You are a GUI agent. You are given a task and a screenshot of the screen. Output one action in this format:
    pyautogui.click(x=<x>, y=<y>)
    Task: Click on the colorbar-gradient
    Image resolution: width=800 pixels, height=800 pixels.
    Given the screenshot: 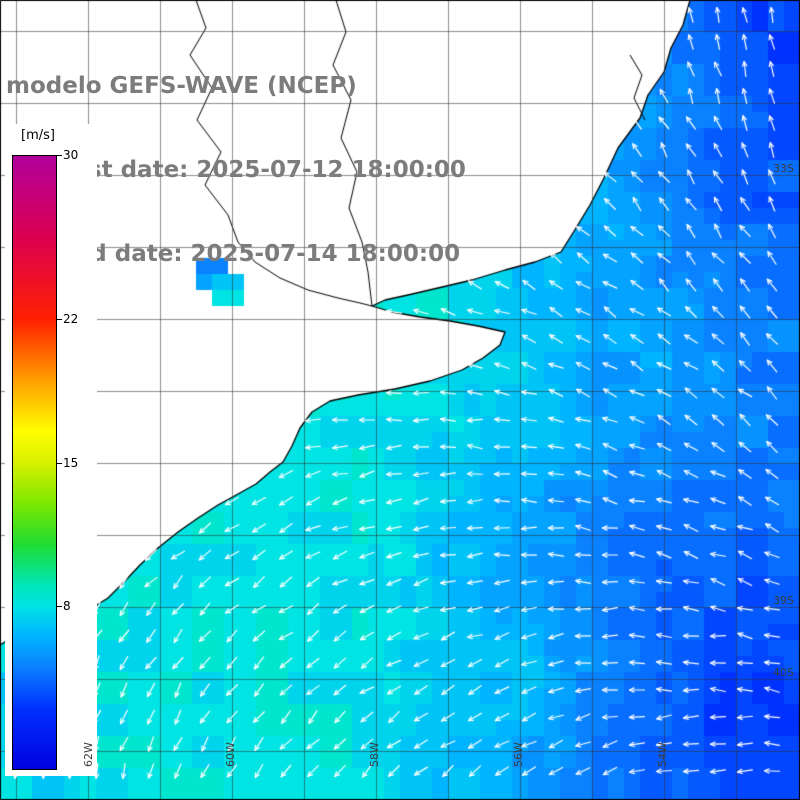 What is the action you would take?
    pyautogui.click(x=34, y=462)
    